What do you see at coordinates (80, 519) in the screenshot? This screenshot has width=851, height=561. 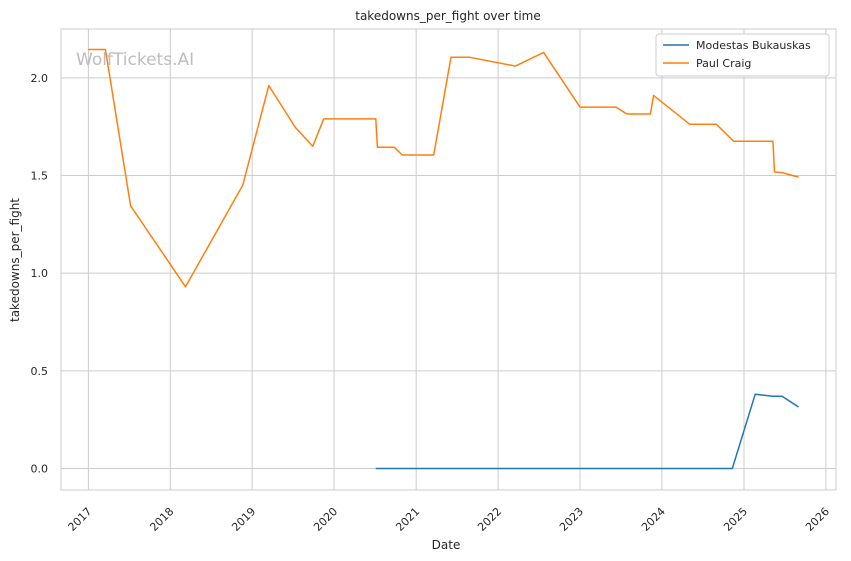 I see `x-tick-label: 2017` at bounding box center [80, 519].